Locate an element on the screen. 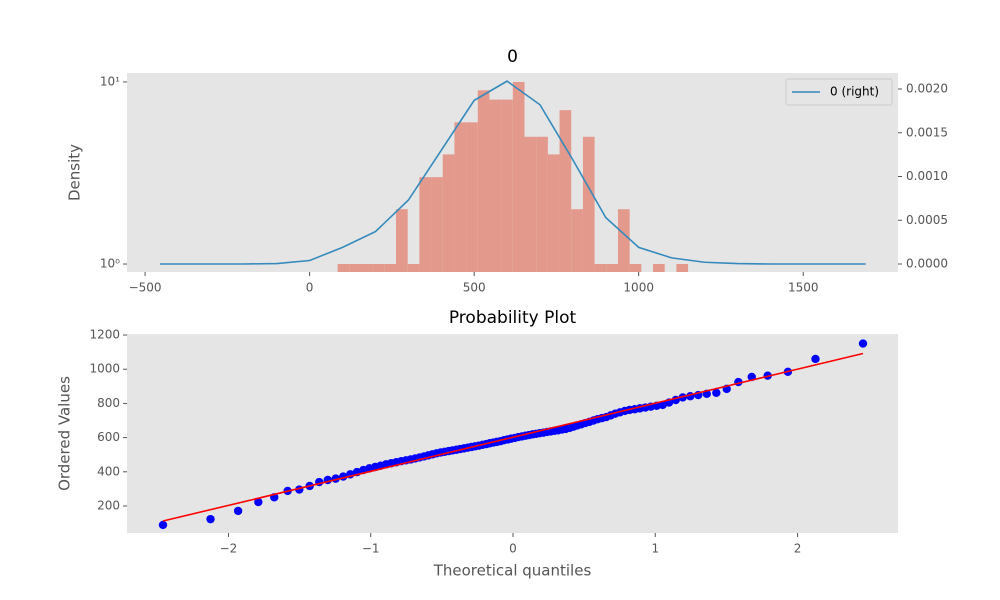  x-tick-label: 2 is located at coordinates (798, 549).